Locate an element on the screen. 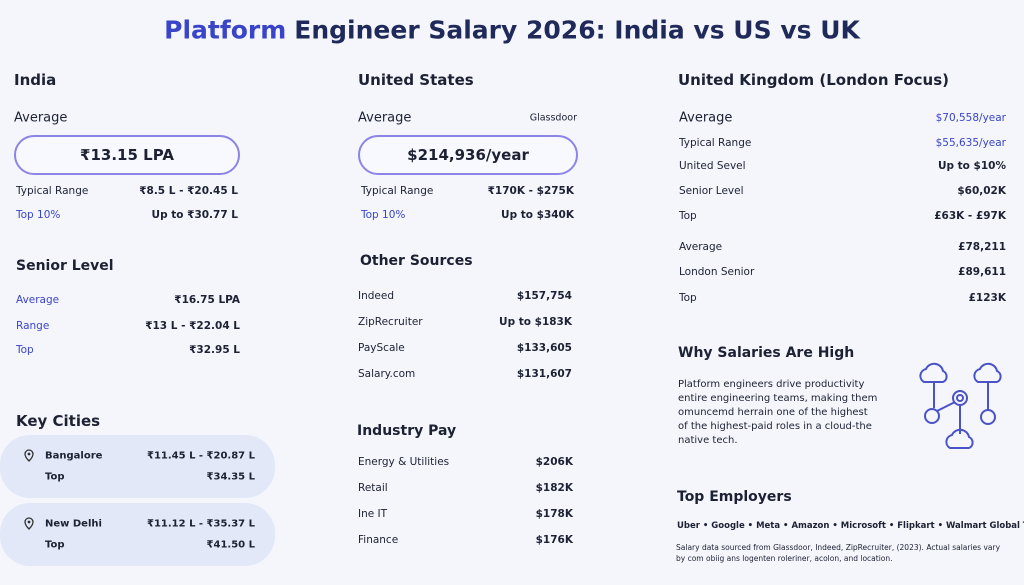  row-value: $70,558/year is located at coordinates (970, 118).